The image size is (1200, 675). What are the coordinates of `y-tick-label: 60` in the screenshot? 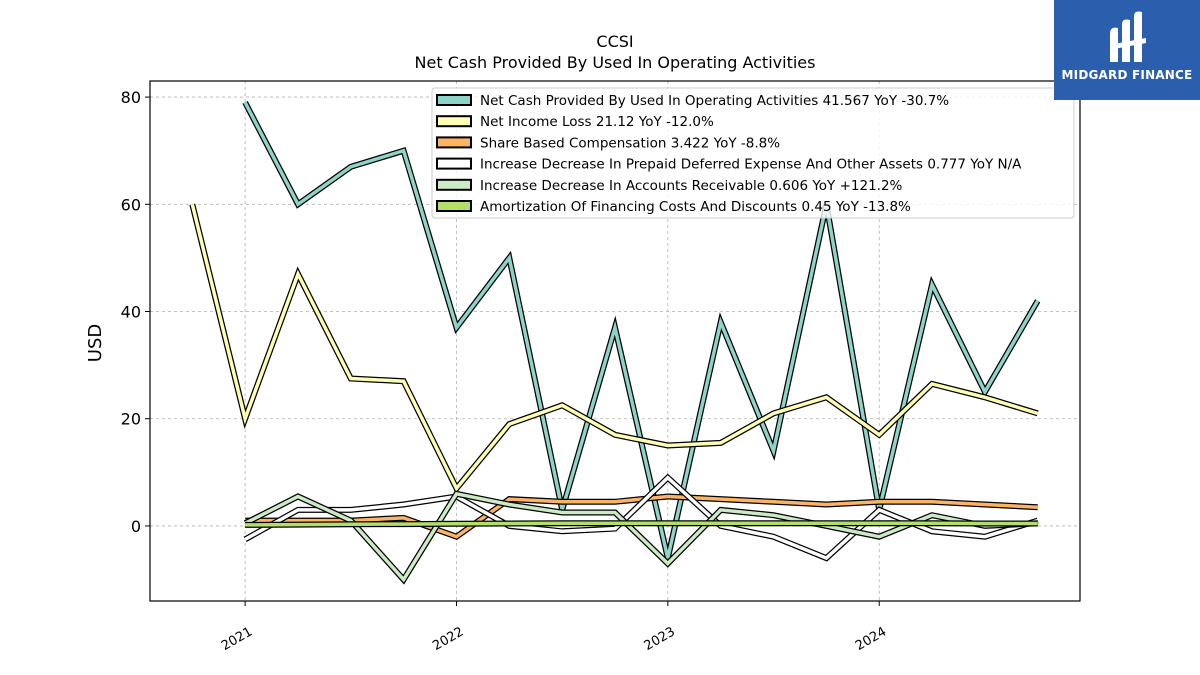 It's located at (131, 204).